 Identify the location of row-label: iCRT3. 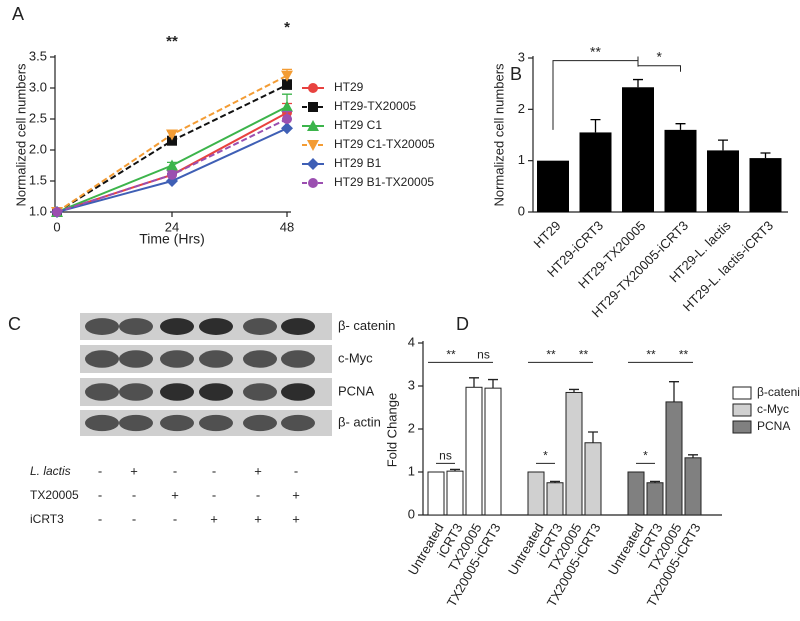
(47, 519).